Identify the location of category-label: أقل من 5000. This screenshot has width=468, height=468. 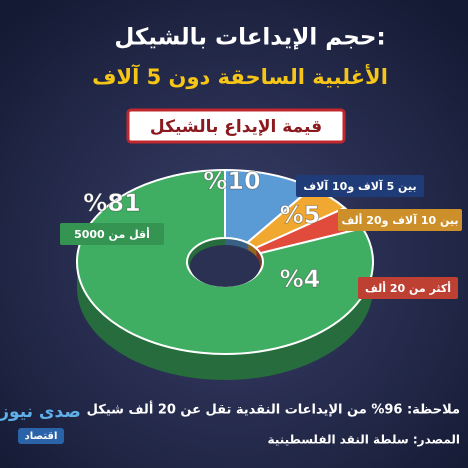
(112, 234).